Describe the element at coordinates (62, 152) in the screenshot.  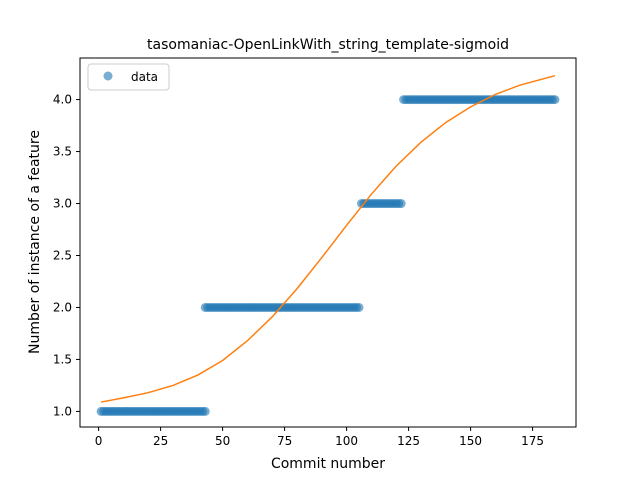
I see `y-tick-label: 3.5` at that location.